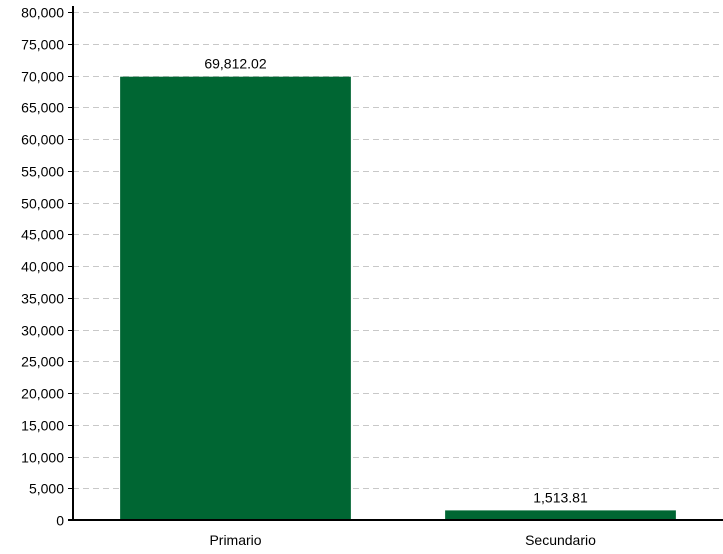 The width and height of the screenshot is (723, 554). I want to click on y-tick-label: 70,000, so click(42, 77).